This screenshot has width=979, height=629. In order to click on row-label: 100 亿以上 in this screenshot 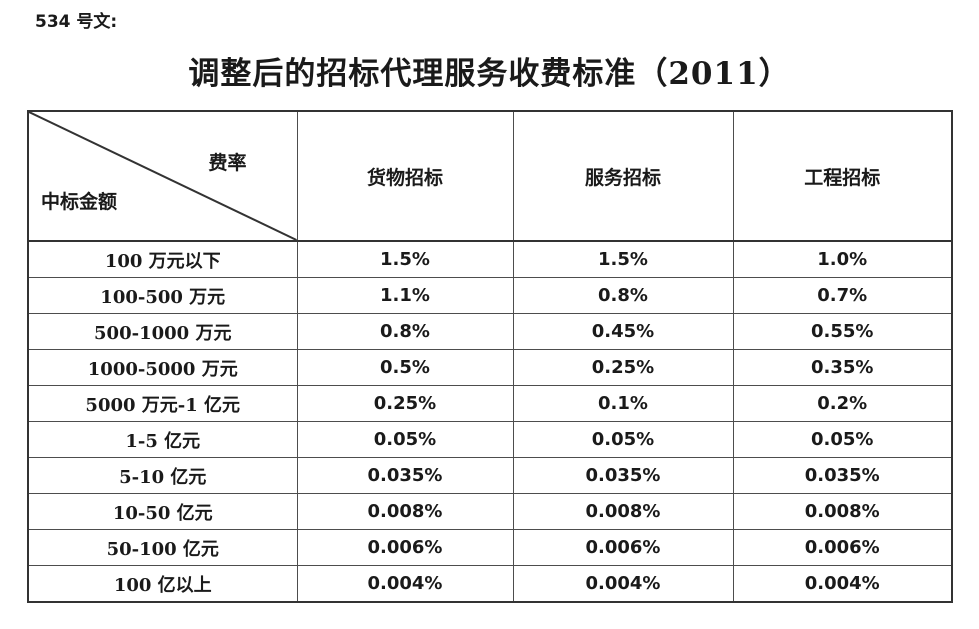, I will do `click(162, 584)`.